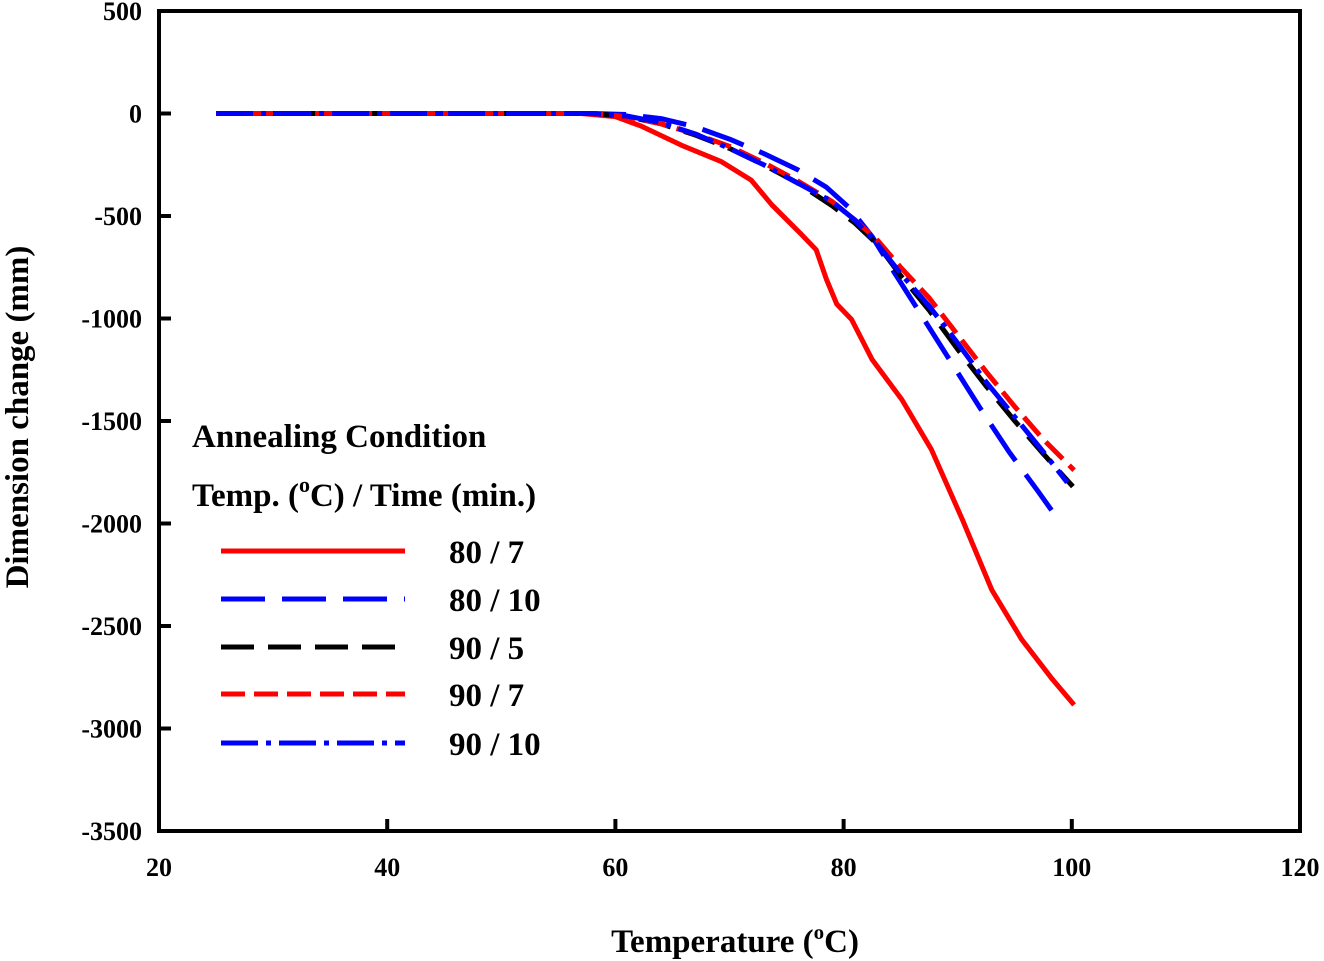 Image resolution: width=1324 pixels, height=961 pixels. What do you see at coordinates (18, 417) in the screenshot?
I see `y-axis-title: Dimension change (mm)` at bounding box center [18, 417].